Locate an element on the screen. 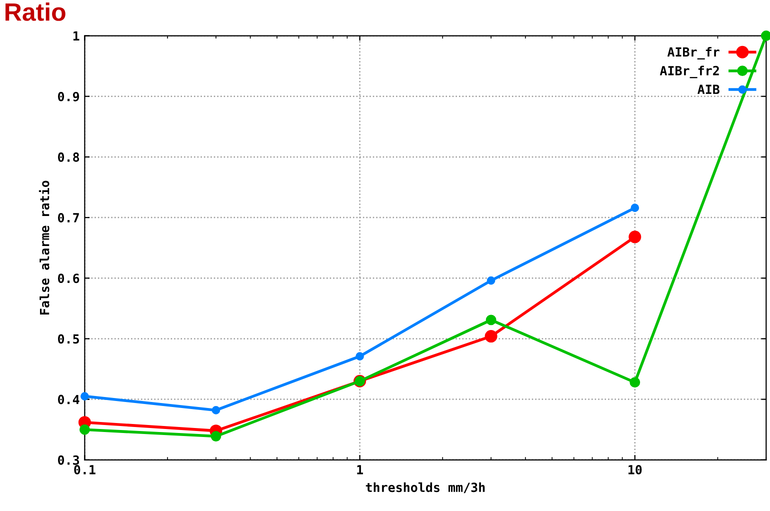 This screenshot has height=511, width=770. legend-label: AIB is located at coordinates (709, 89).